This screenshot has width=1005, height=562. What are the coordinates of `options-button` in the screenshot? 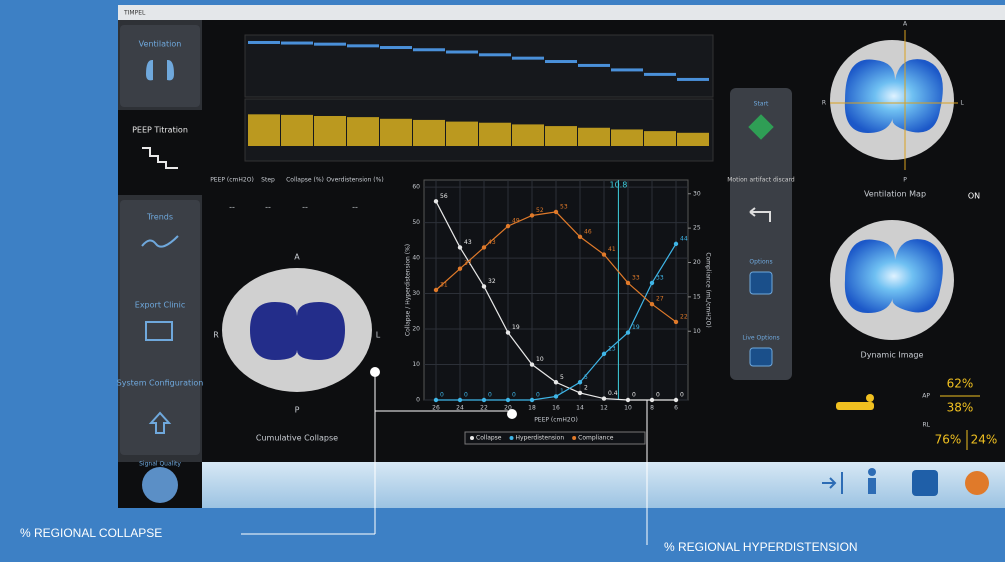 It's located at (761, 283).